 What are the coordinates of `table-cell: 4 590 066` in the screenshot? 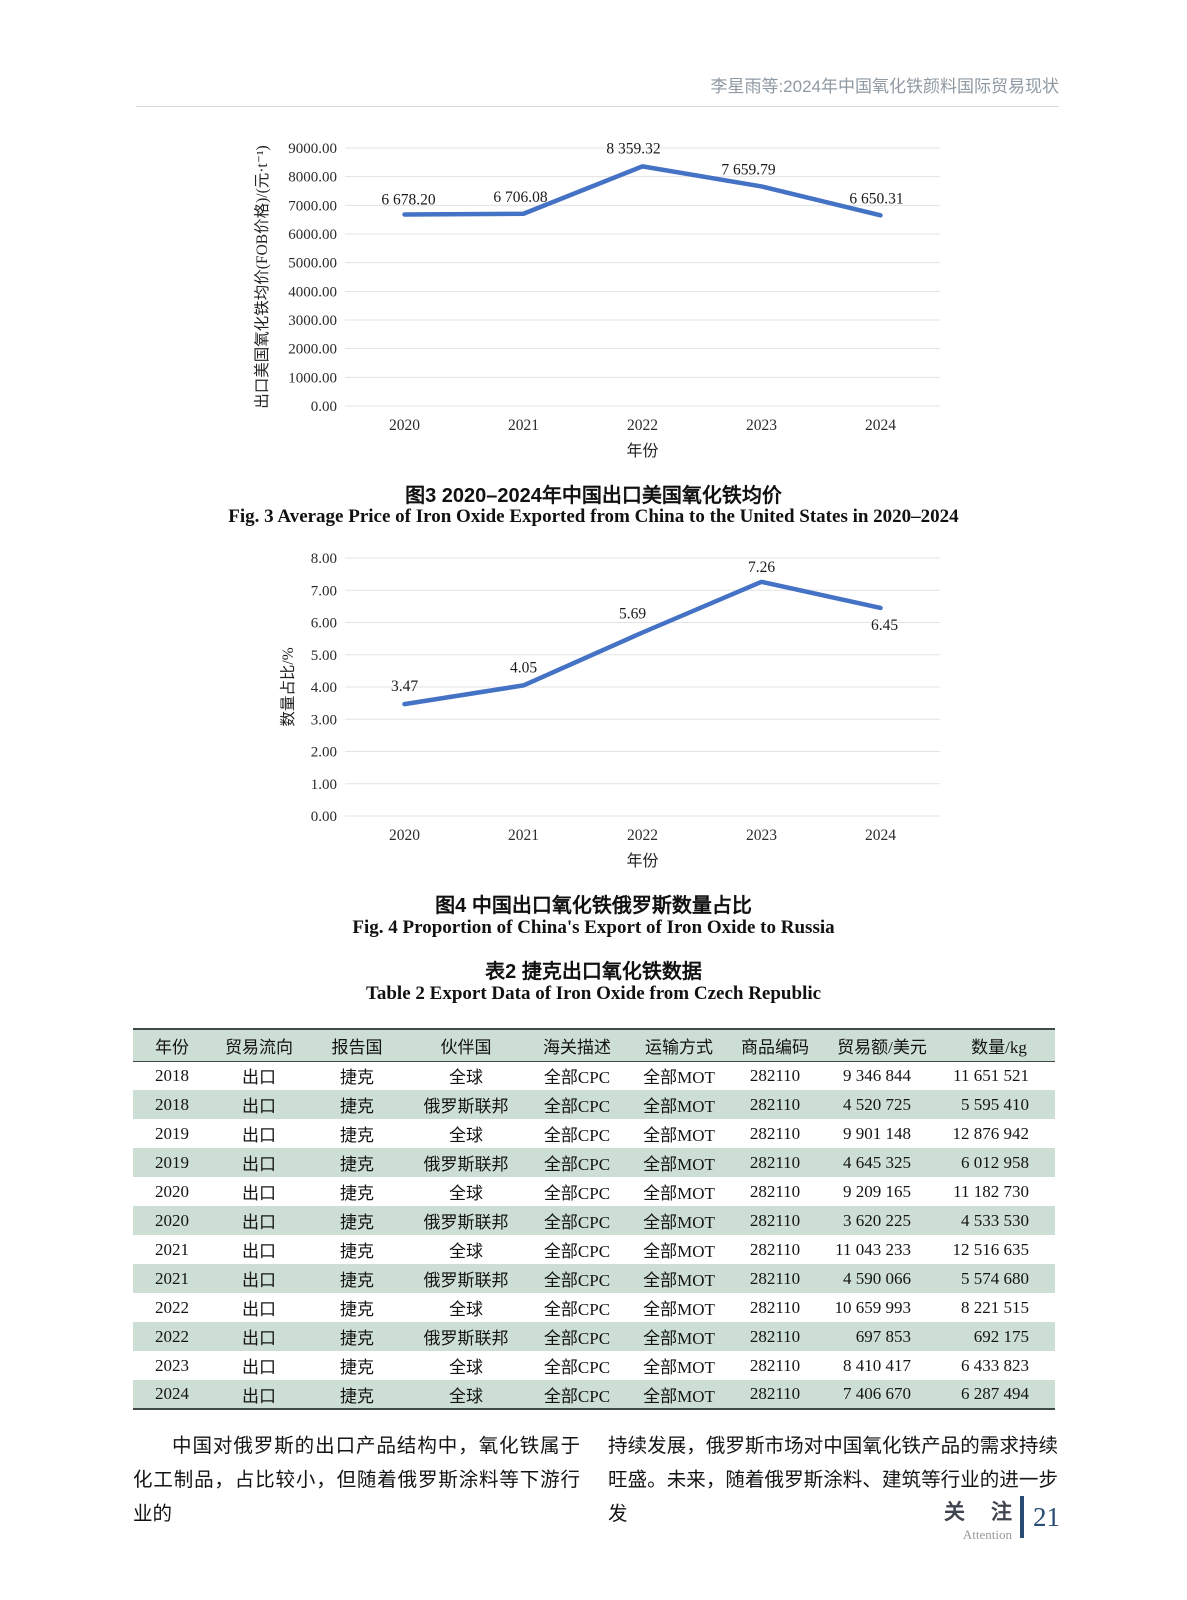 It's located at (882, 1278).